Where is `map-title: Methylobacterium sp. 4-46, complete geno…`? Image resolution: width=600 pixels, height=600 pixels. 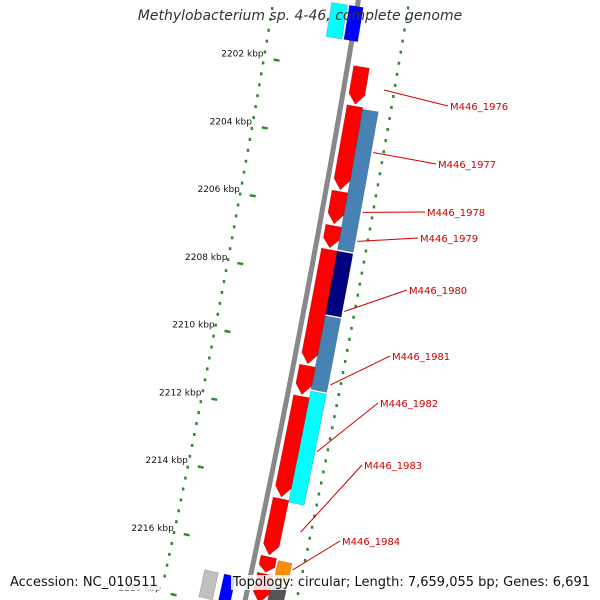
map-title: Methylobacterium sp. 4-46, complete geno… is located at coordinates (300, 16).